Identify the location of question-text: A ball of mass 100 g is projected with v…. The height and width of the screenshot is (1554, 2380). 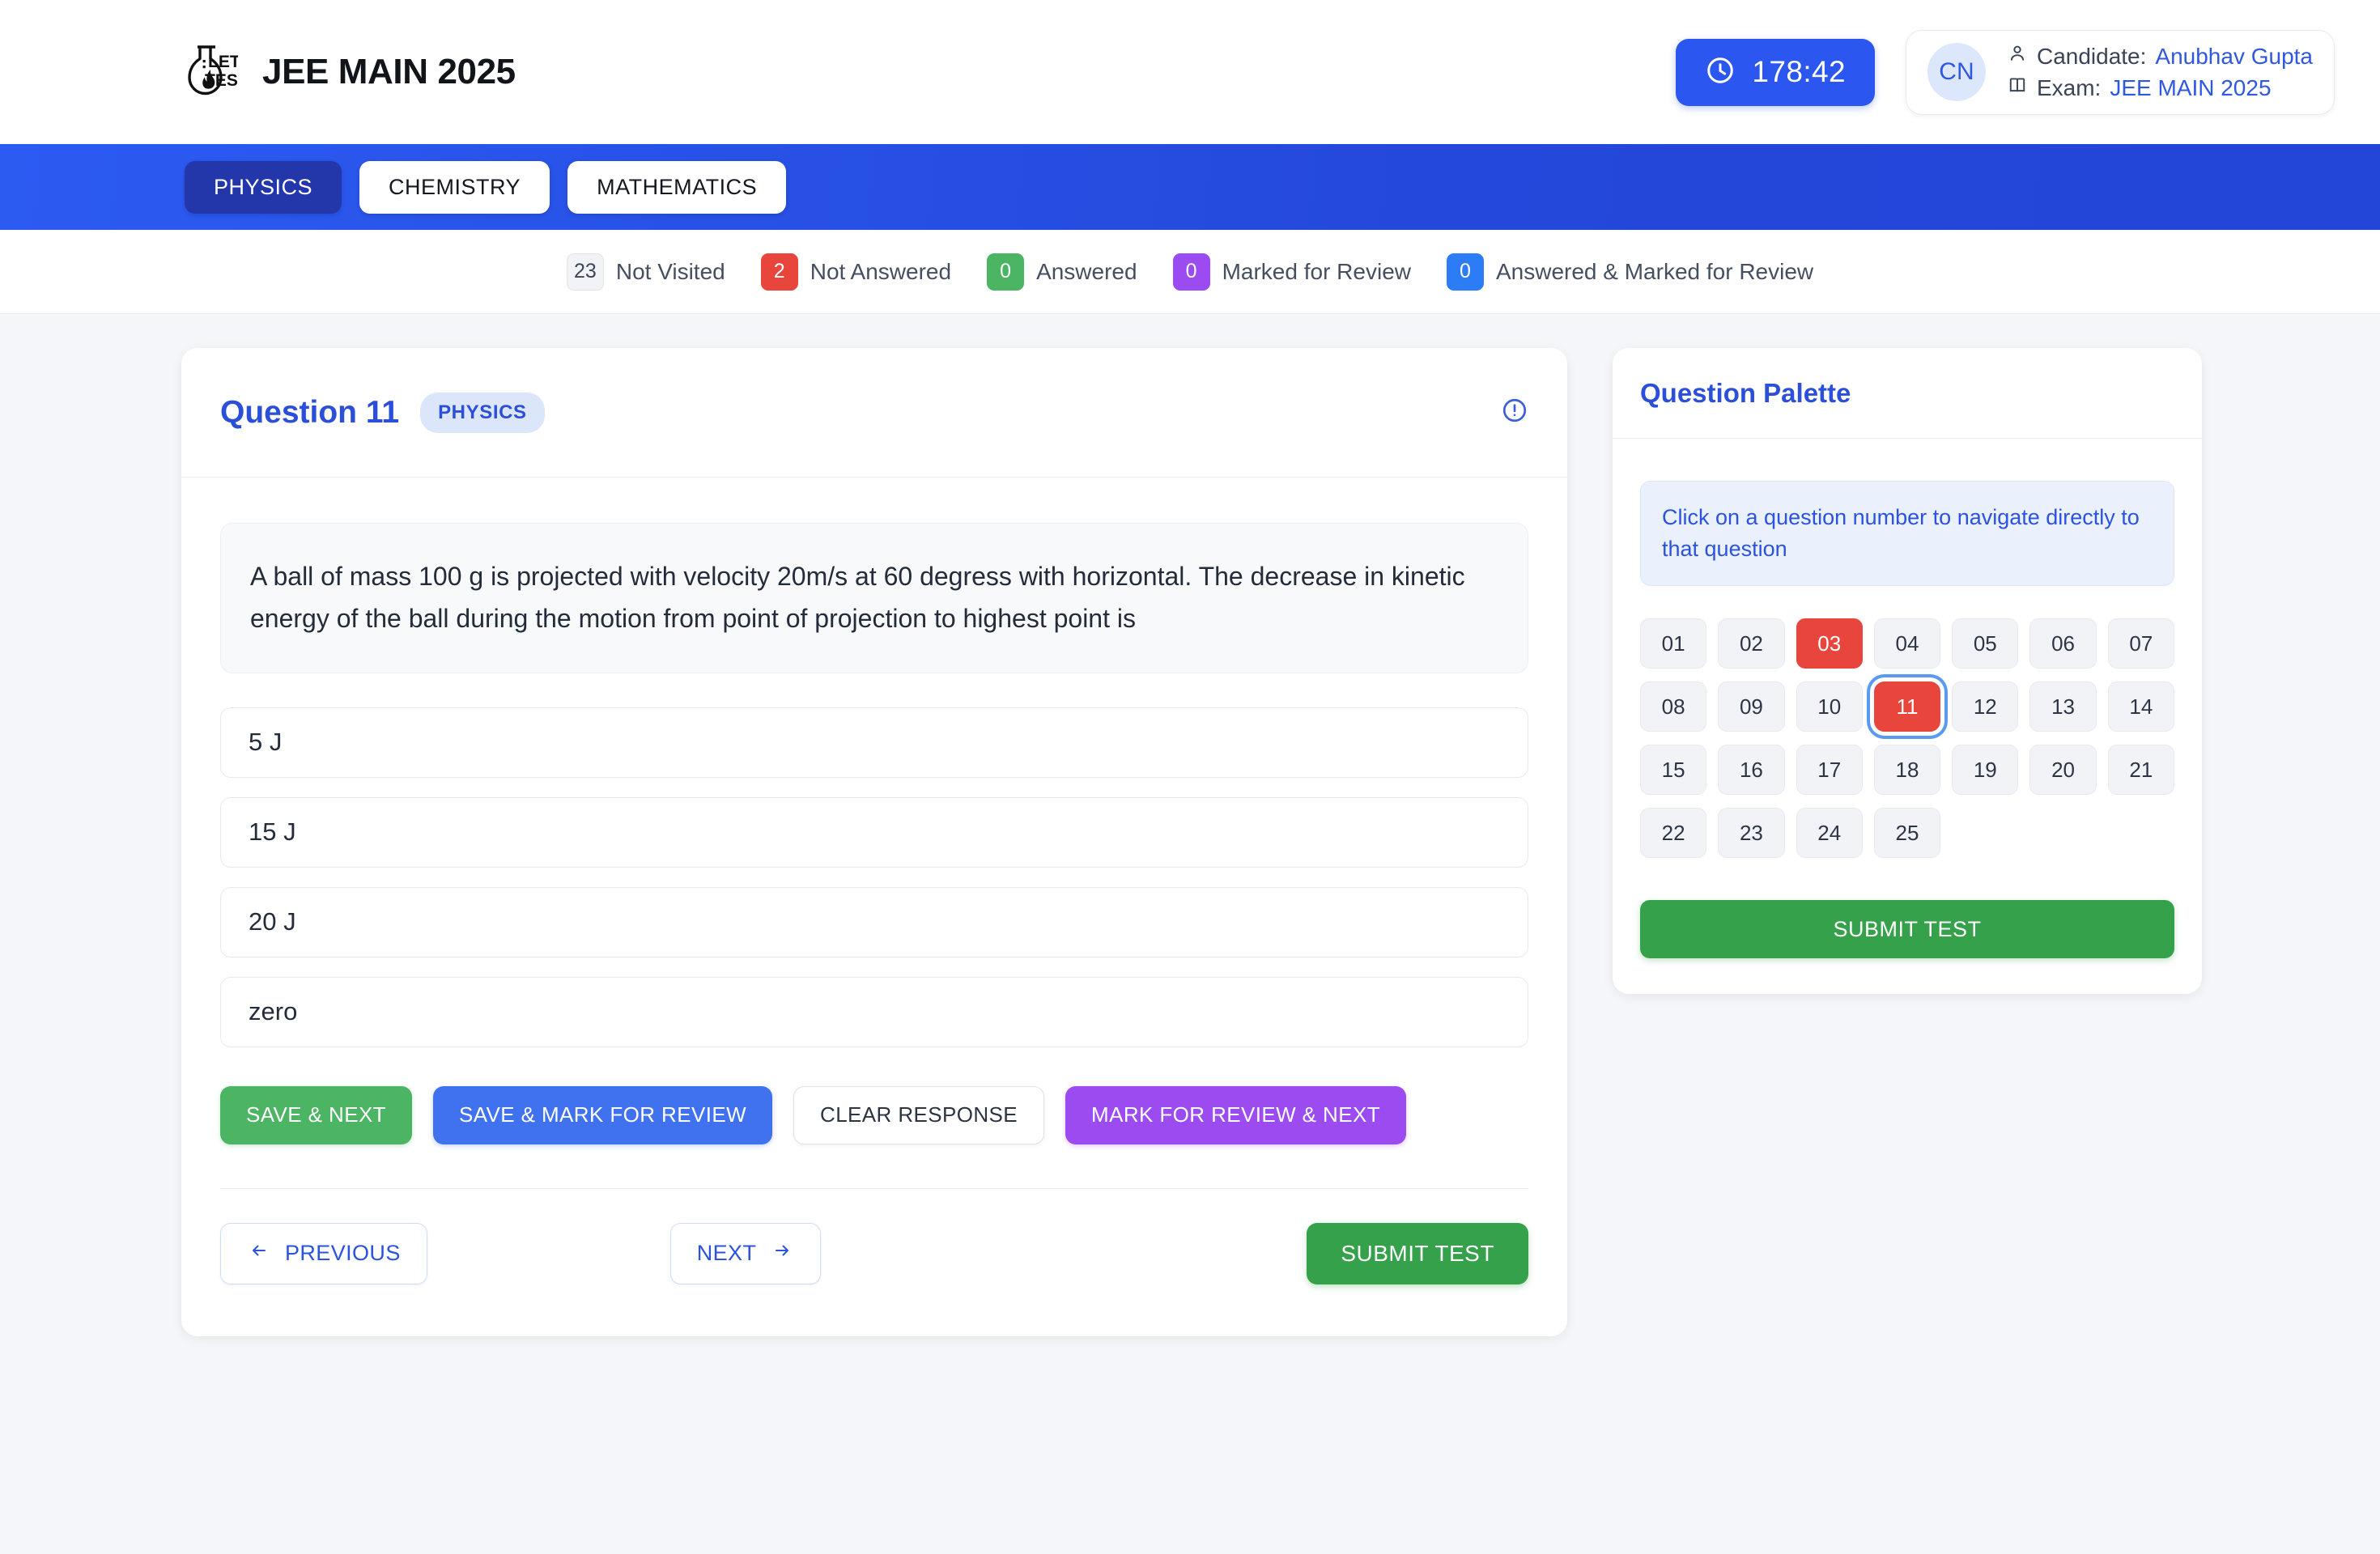
(874, 598).